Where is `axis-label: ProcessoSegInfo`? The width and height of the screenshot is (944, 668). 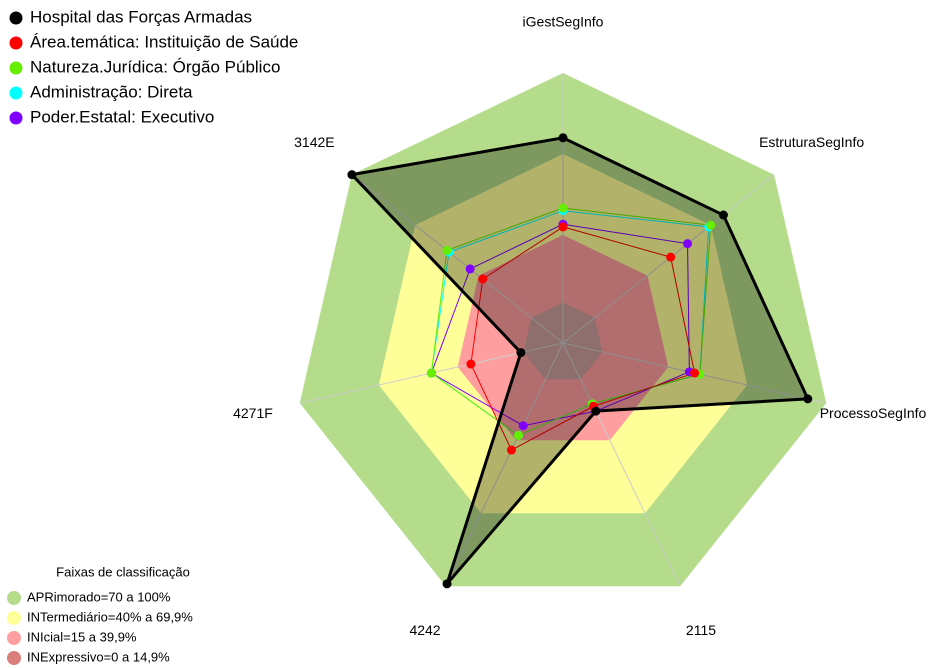
axis-label: ProcessoSegInfo is located at coordinates (873, 413).